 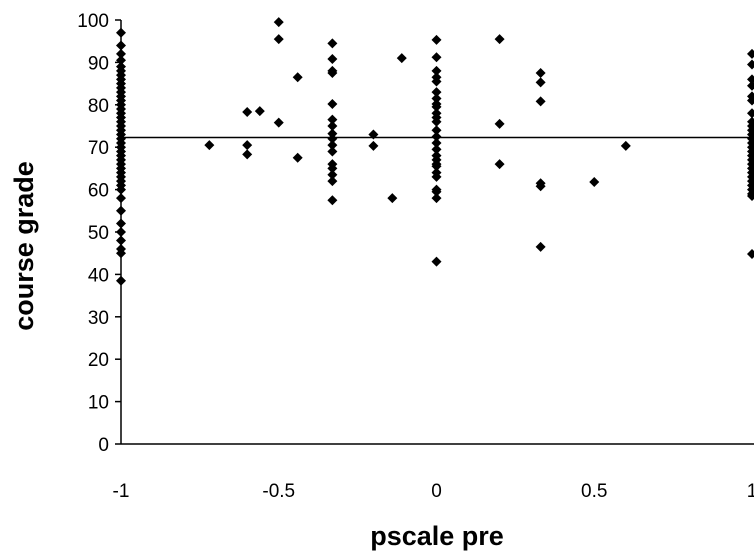 I want to click on x-tick-label: -0.5, so click(x=278, y=491).